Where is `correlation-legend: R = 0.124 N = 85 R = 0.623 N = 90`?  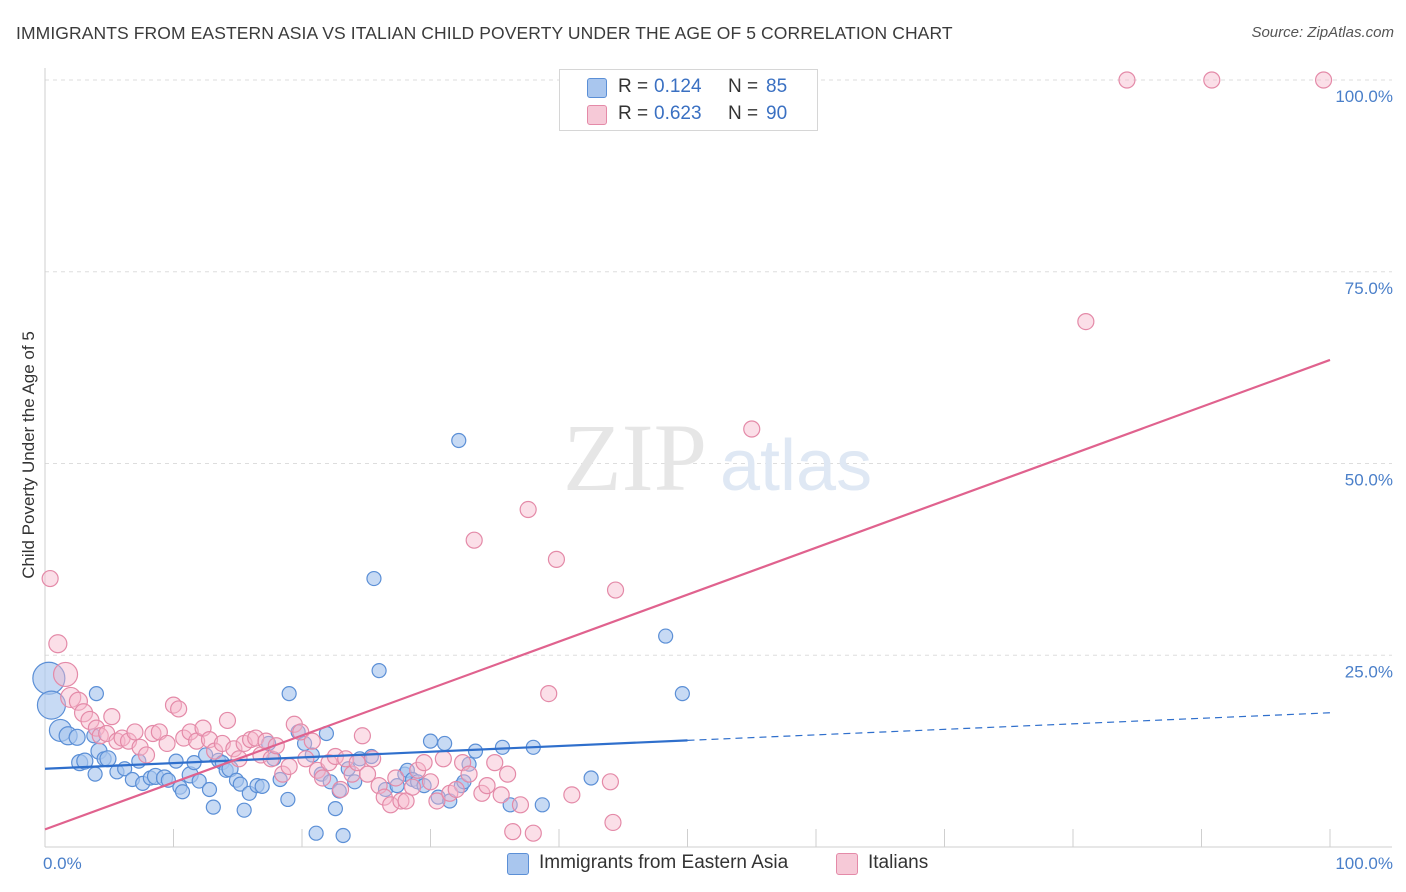
correlation-legend: R = 0.124 N = 85 R = 0.623 N = 90 is located at coordinates (688, 100).